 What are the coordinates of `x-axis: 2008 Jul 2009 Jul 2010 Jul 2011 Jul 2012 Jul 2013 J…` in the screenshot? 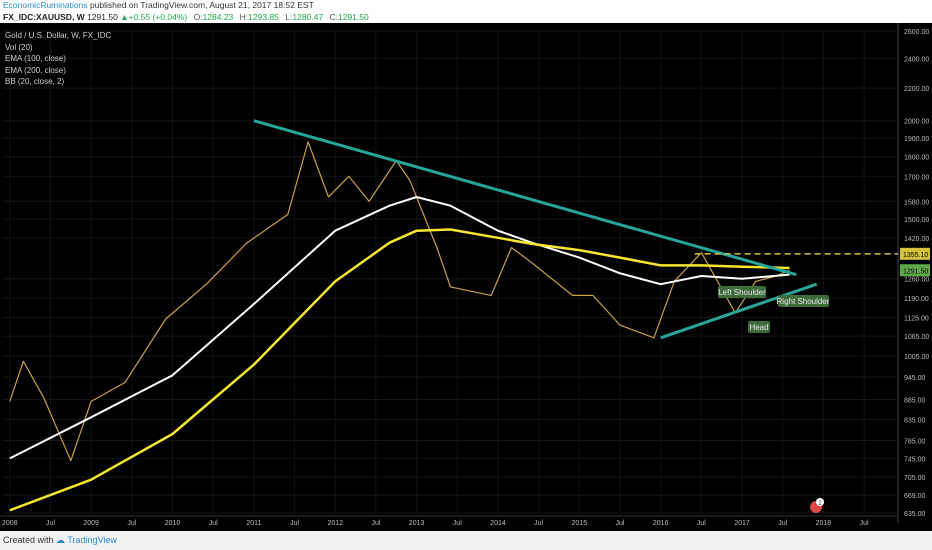 It's located at (435, 523).